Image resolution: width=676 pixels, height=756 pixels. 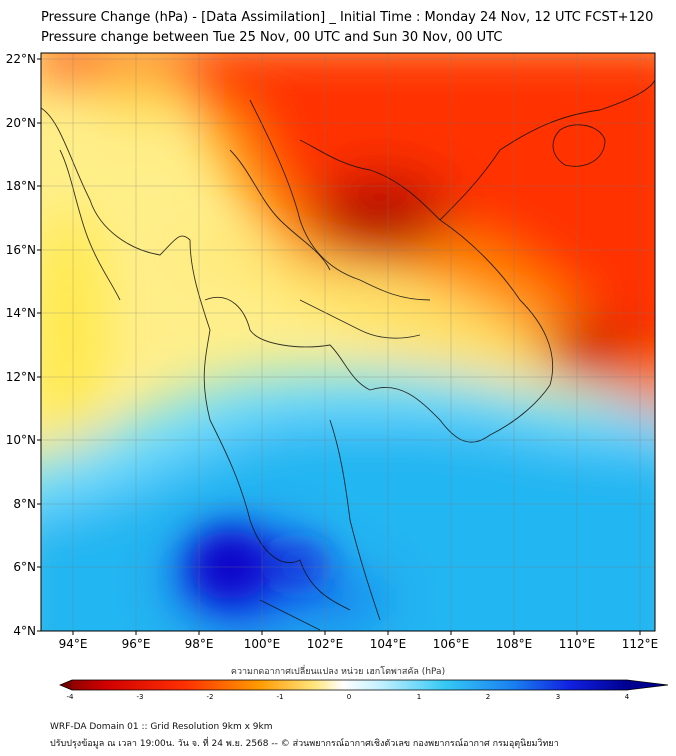 I want to click on lat-label: 10°N, so click(x=21, y=440).